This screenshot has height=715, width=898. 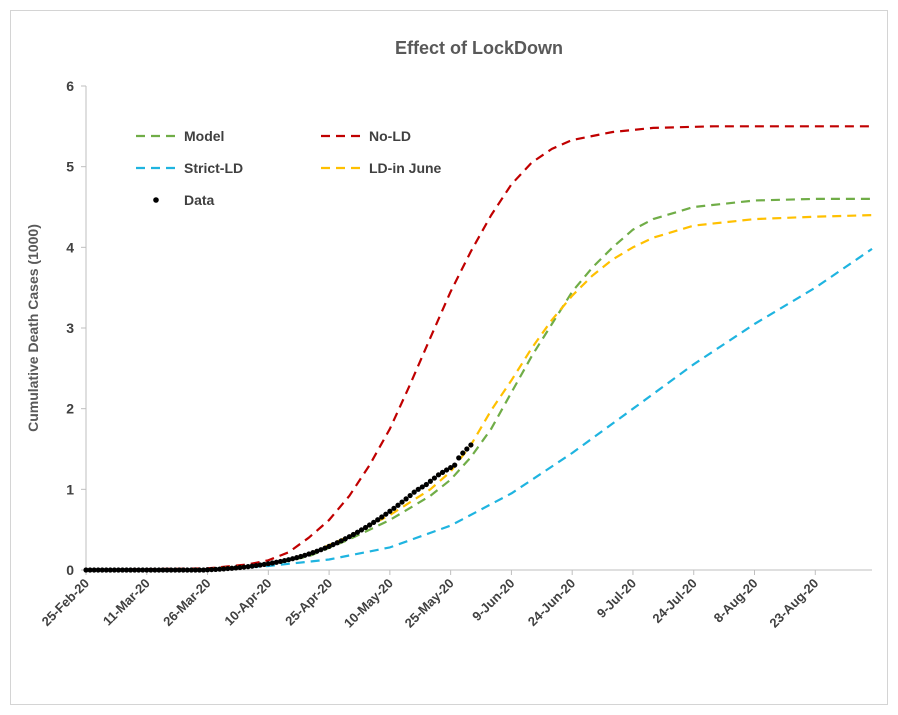 I want to click on x-tick-label: 11-Mar-20, so click(x=126, y=602).